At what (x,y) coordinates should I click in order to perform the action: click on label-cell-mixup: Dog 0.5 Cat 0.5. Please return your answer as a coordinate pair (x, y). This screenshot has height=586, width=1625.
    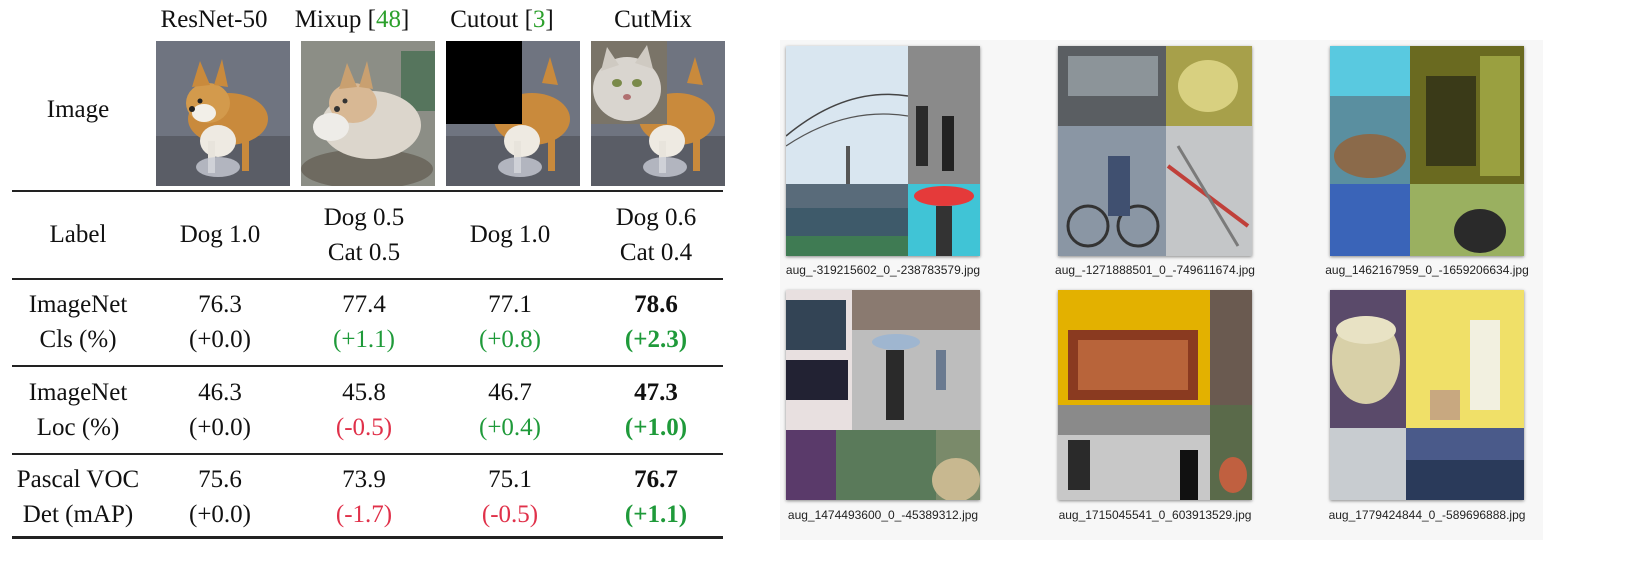
    Looking at the image, I should click on (364, 235).